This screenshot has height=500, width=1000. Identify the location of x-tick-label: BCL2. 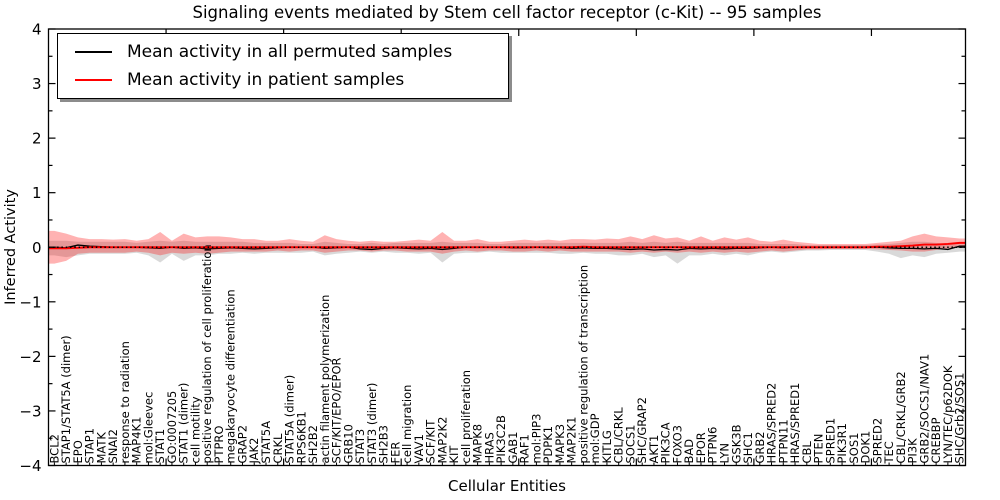
(54, 448).